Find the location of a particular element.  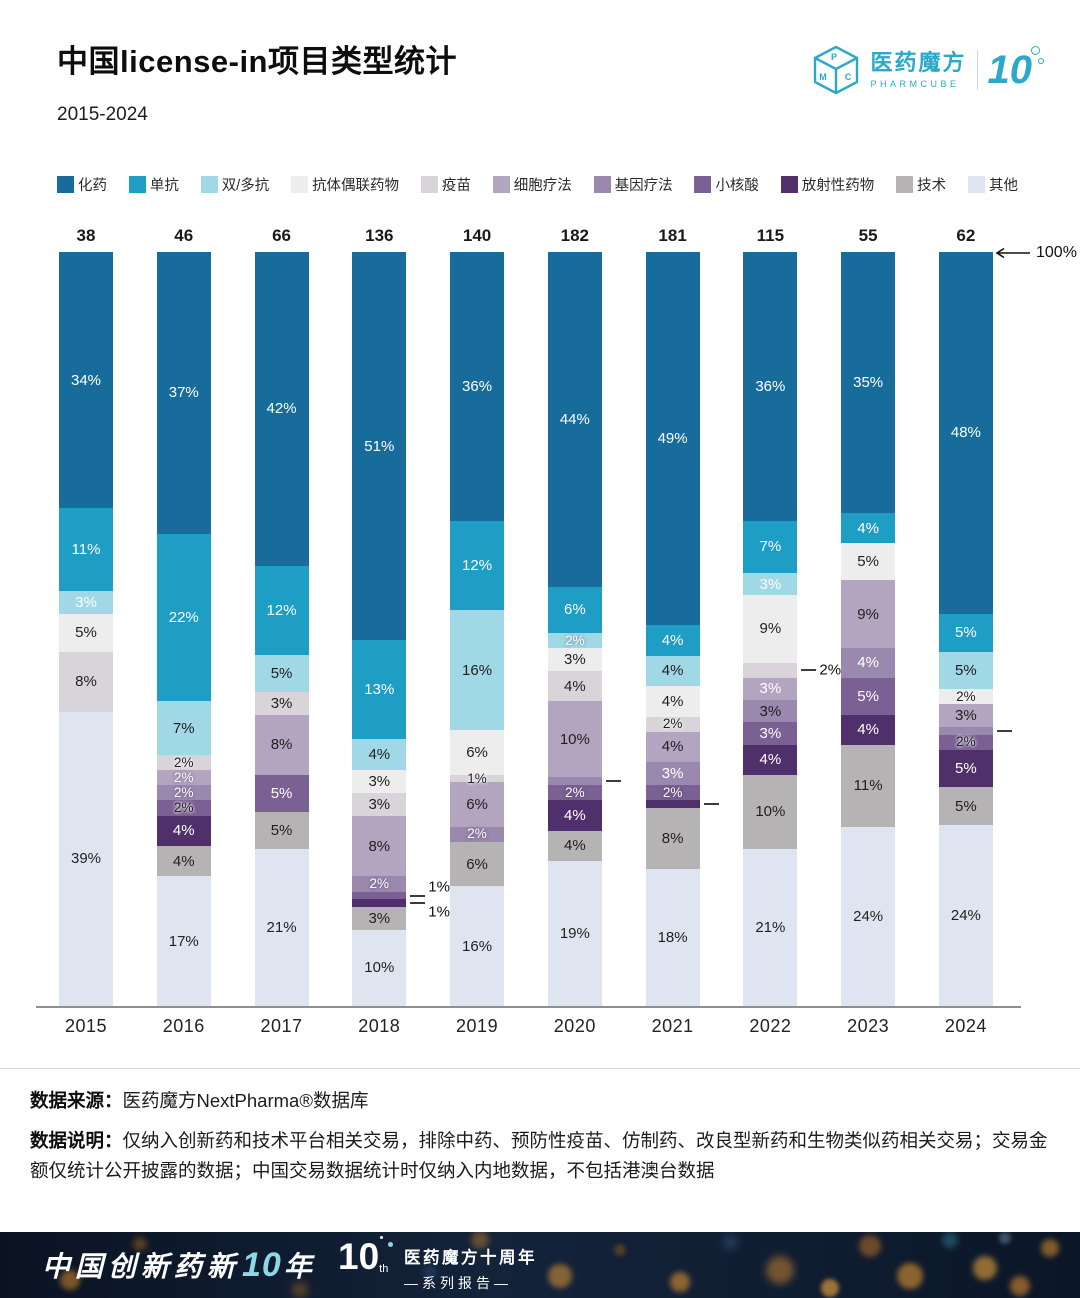

bar-segment-基因疗法: 4% is located at coordinates (868, 662).